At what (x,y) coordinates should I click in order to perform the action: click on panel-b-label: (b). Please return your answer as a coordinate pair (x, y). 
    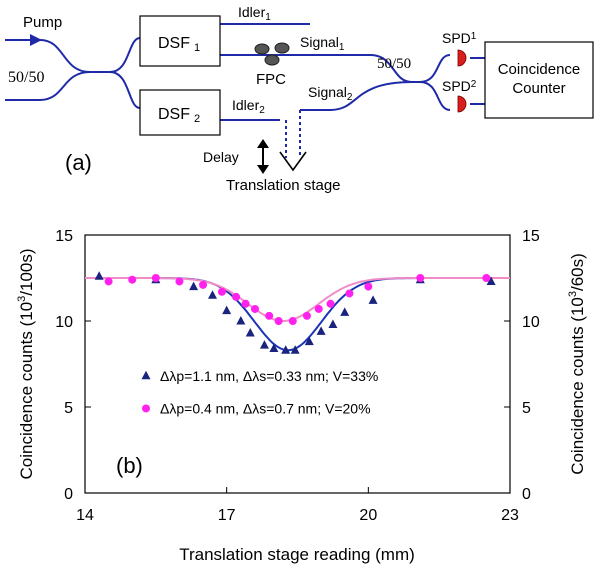
    Looking at the image, I should click on (129, 465).